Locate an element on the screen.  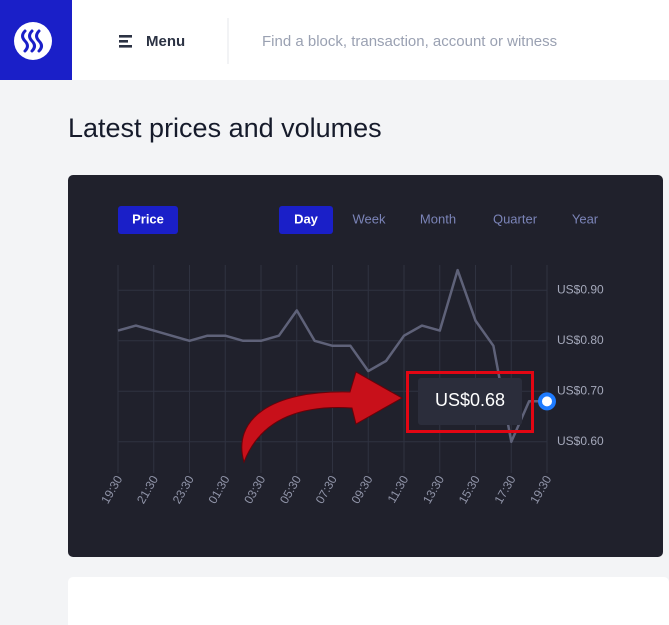
y-tick-label: US$0.60 is located at coordinates (580, 441).